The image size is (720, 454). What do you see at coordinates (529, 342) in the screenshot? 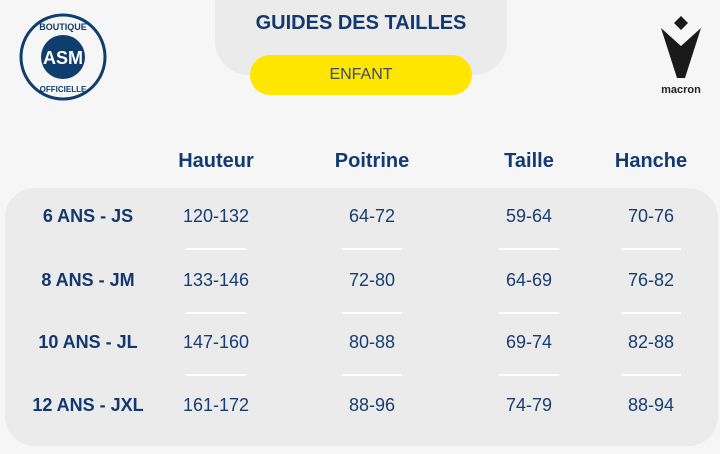
I see `table-cell: 69-74` at bounding box center [529, 342].